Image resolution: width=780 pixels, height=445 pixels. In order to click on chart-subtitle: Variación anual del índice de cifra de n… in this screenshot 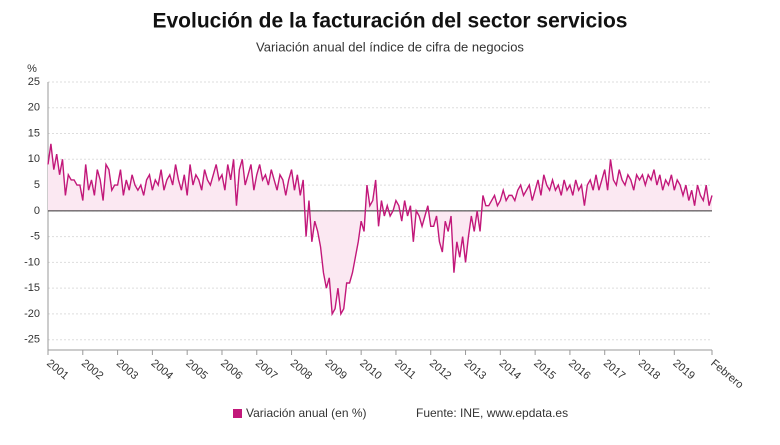, I will do `click(390, 46)`.